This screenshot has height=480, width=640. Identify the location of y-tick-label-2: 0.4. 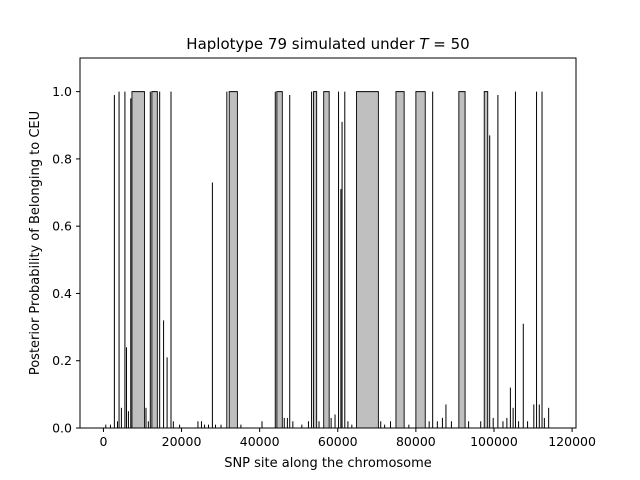
(62, 293).